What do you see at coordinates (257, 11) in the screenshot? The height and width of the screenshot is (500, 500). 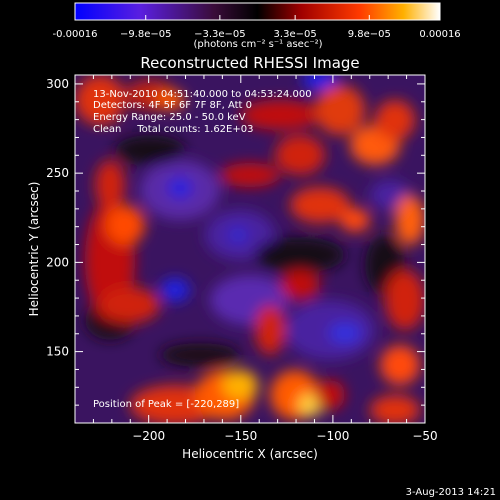 I see `colorbar` at bounding box center [257, 11].